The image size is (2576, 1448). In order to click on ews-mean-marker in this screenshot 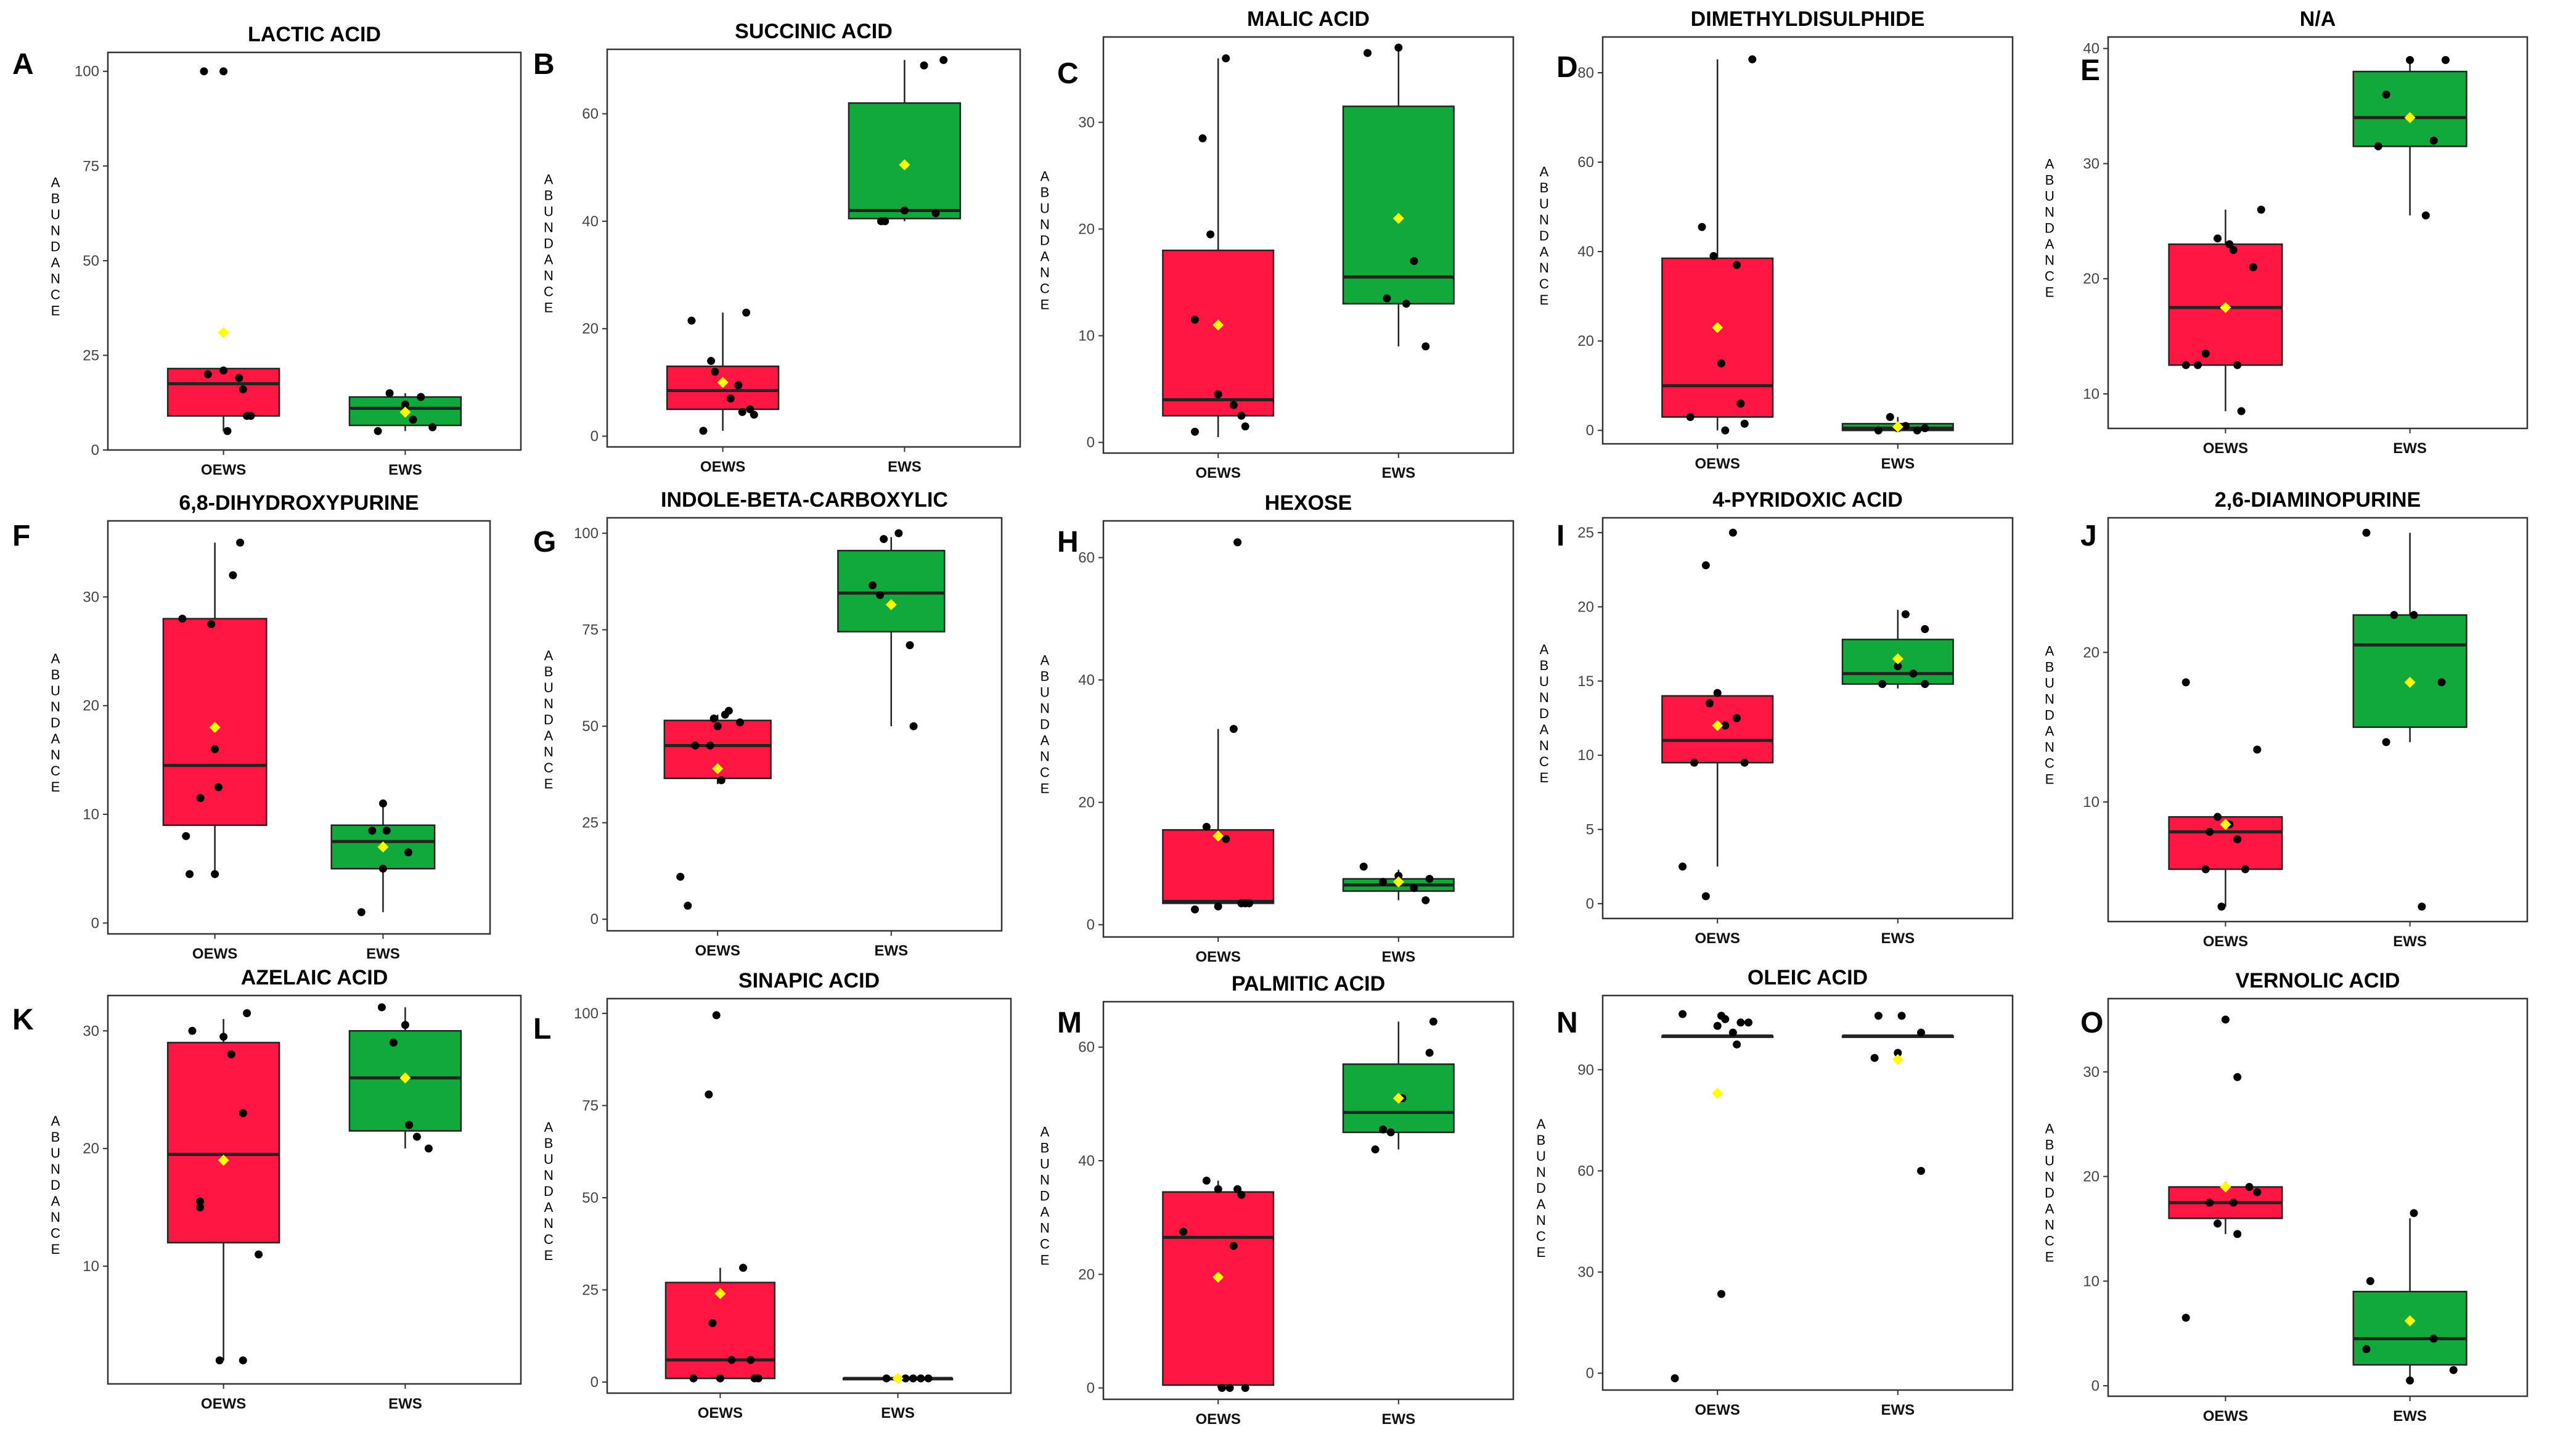, I will do `click(1398, 1098)`.